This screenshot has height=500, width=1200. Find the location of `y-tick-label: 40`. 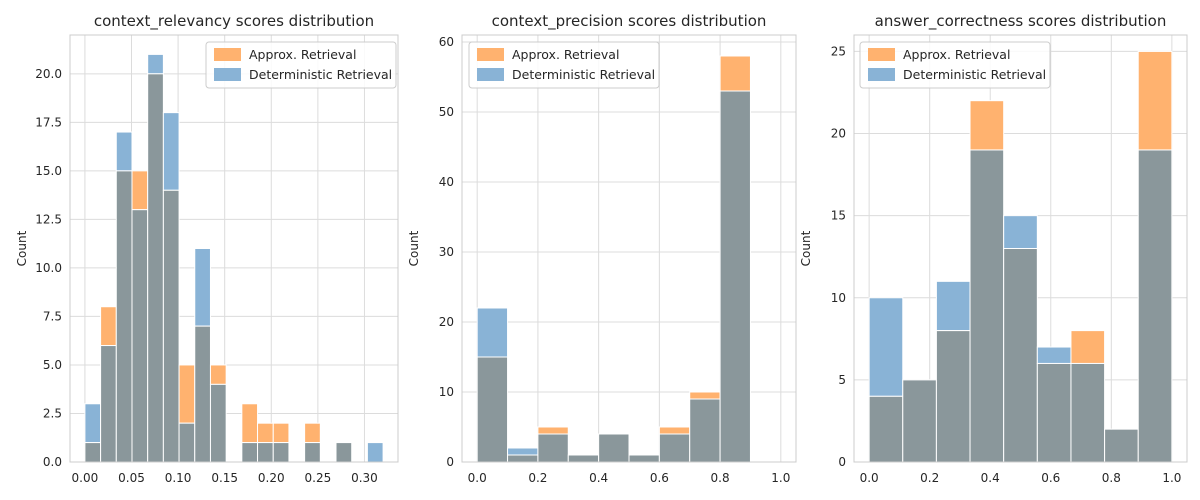

y-tick-label: 40 is located at coordinates (446, 182).